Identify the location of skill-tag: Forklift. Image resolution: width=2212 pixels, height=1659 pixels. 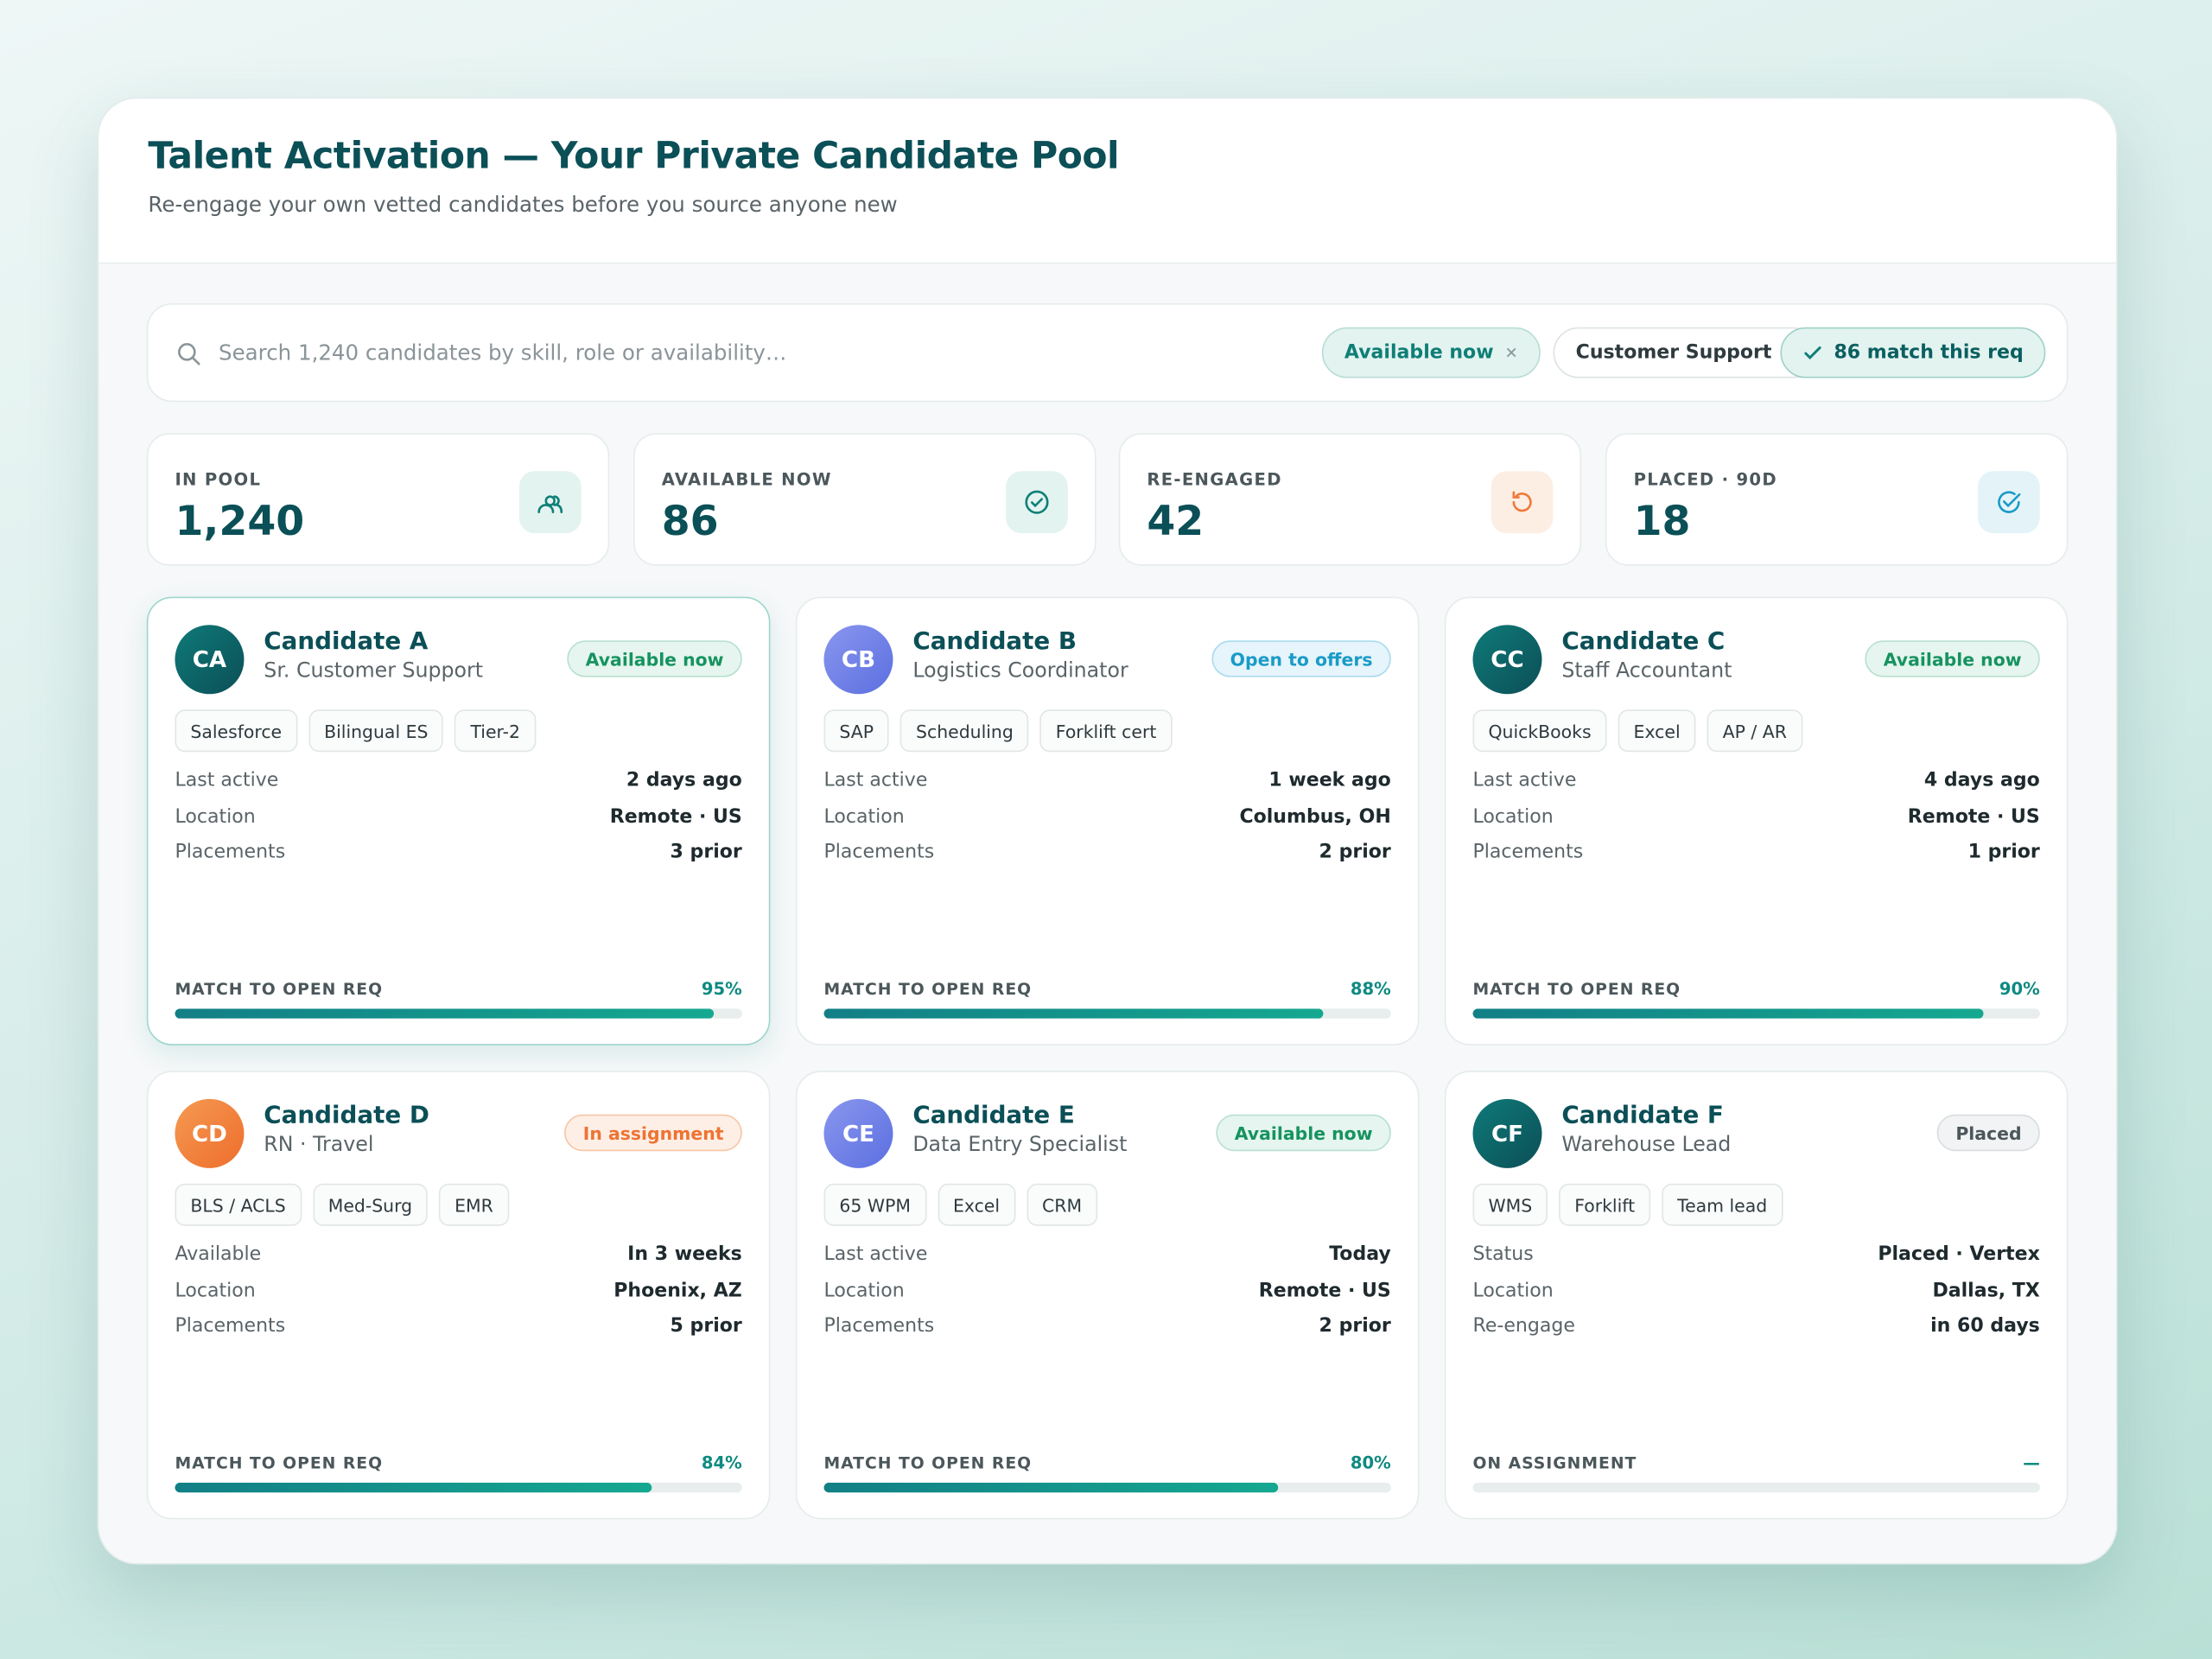
(1605, 1204).